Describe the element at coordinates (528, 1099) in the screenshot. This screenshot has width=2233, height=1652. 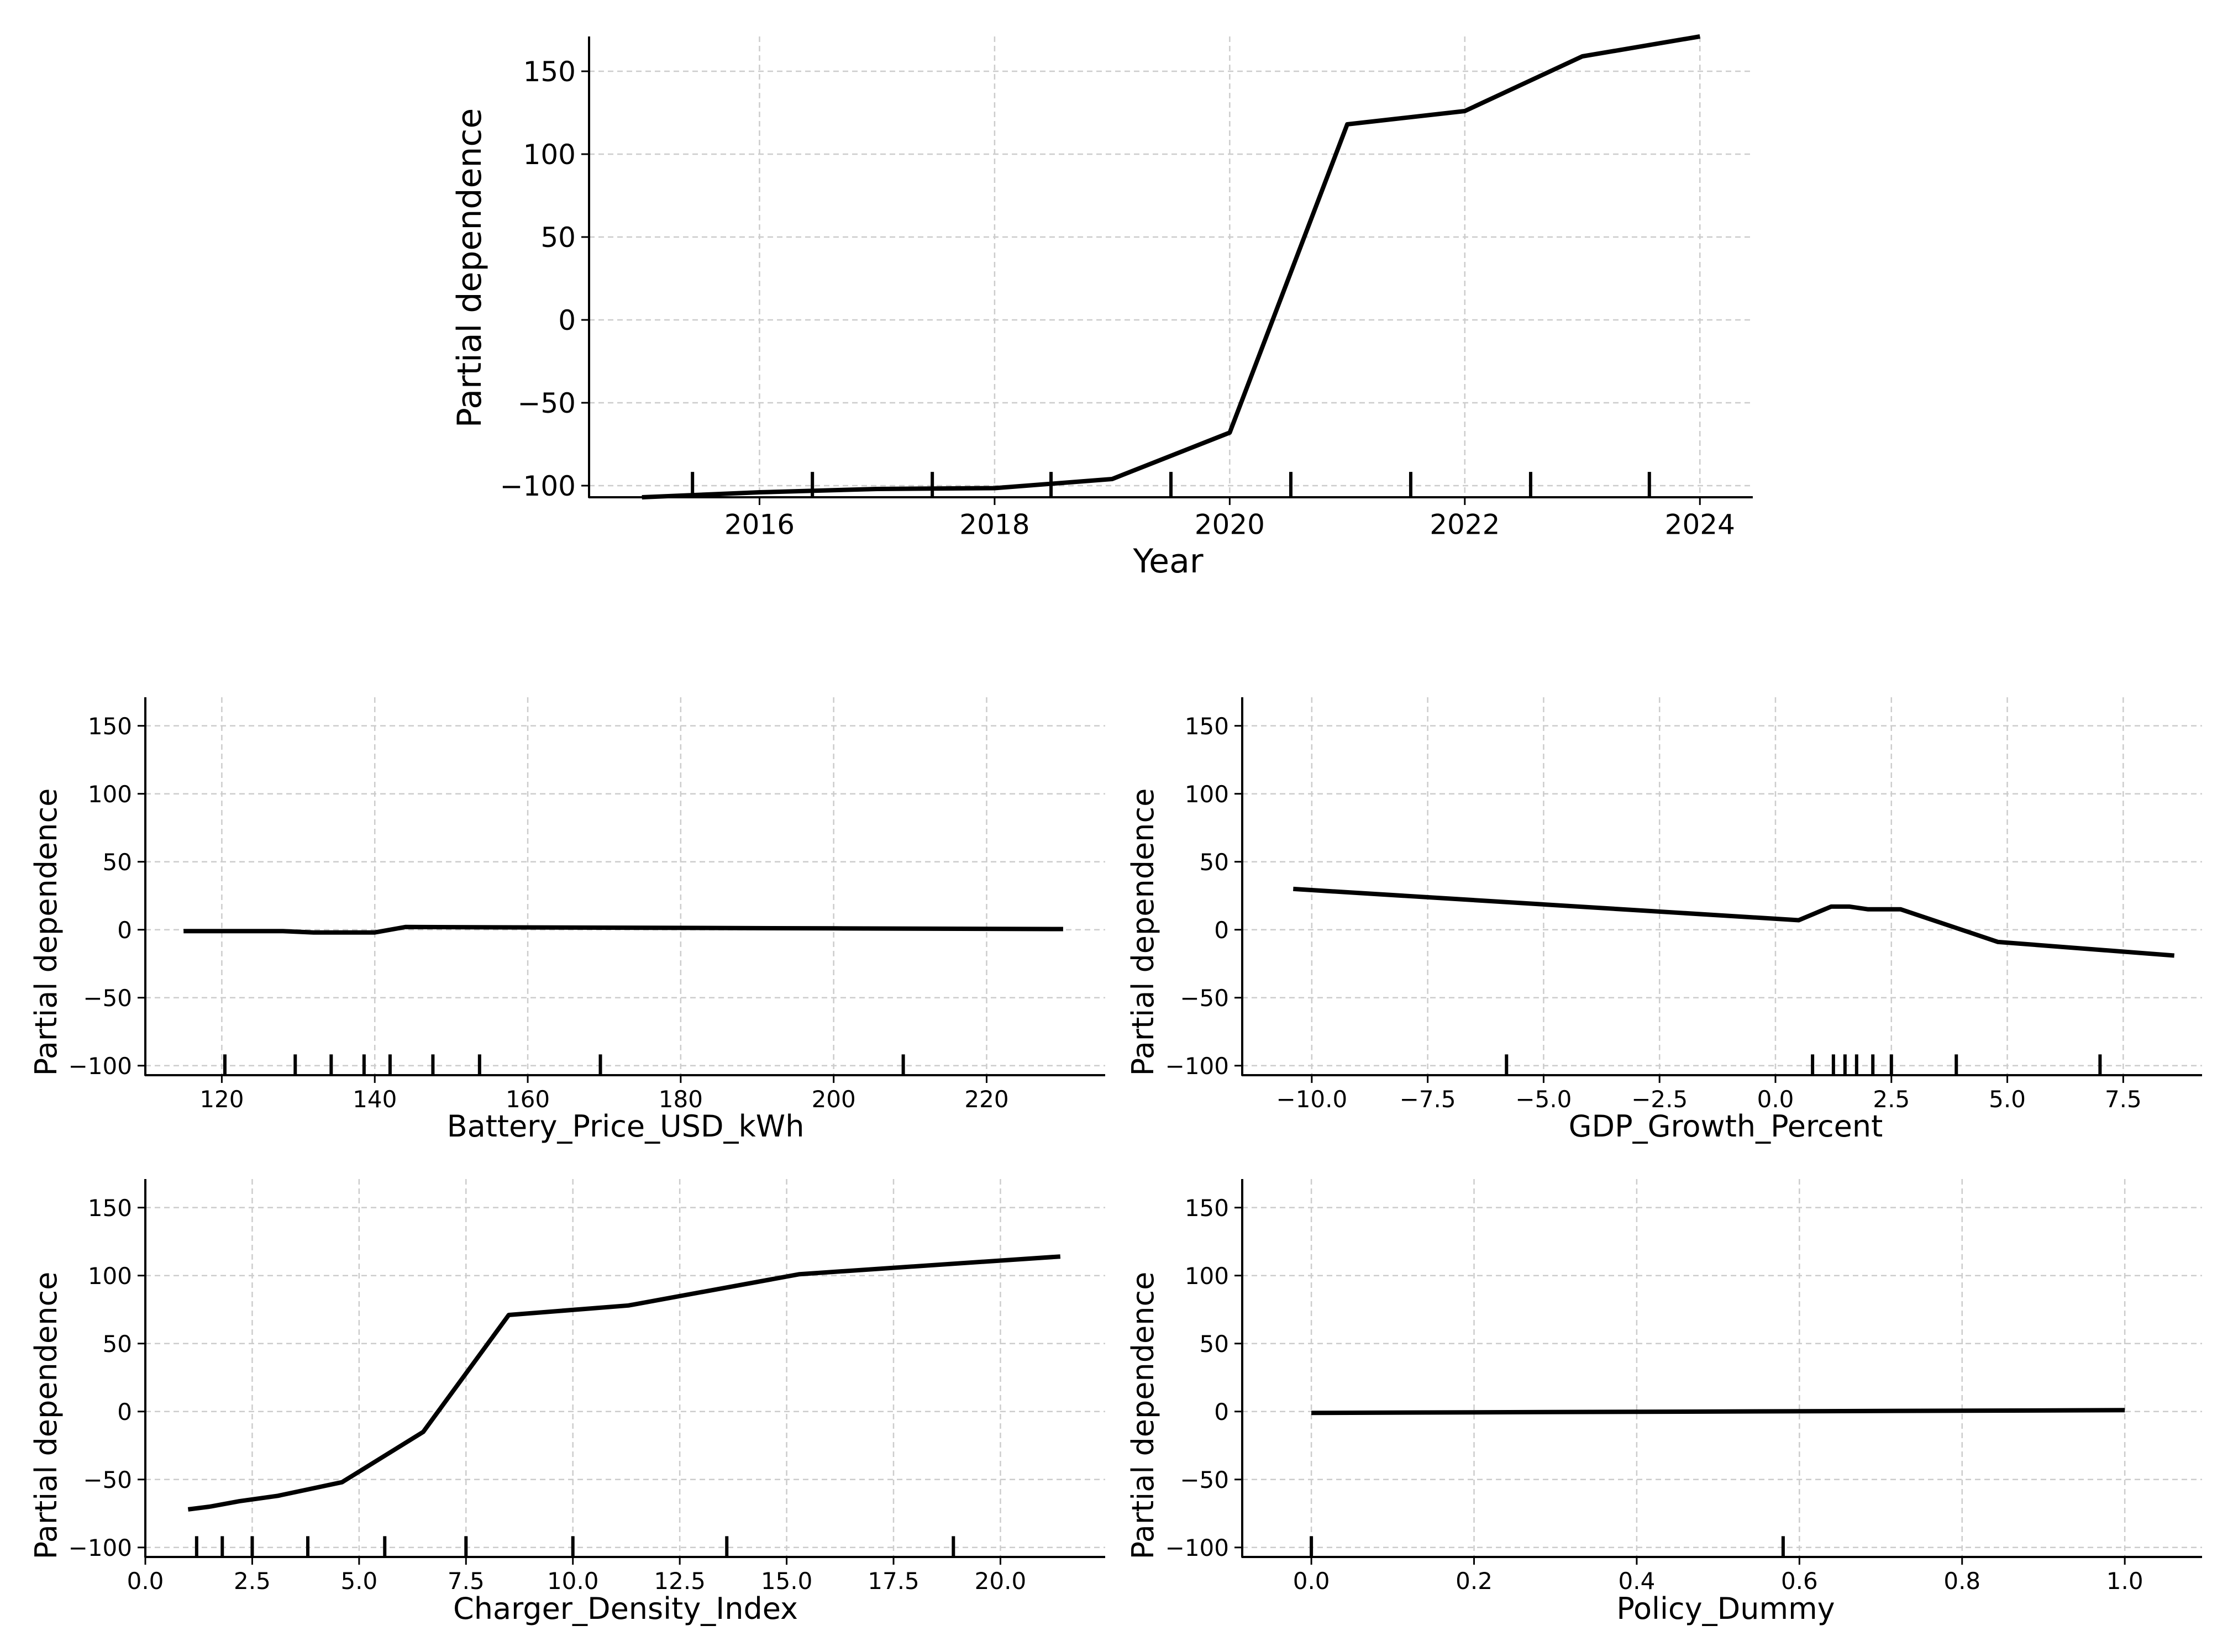
I see `x-tick-label: 160` at that location.